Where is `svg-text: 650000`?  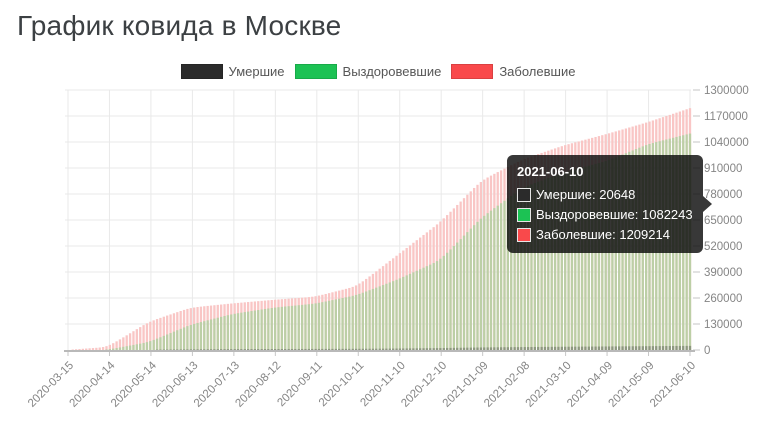
svg-text: 650000 is located at coordinates (723, 221).